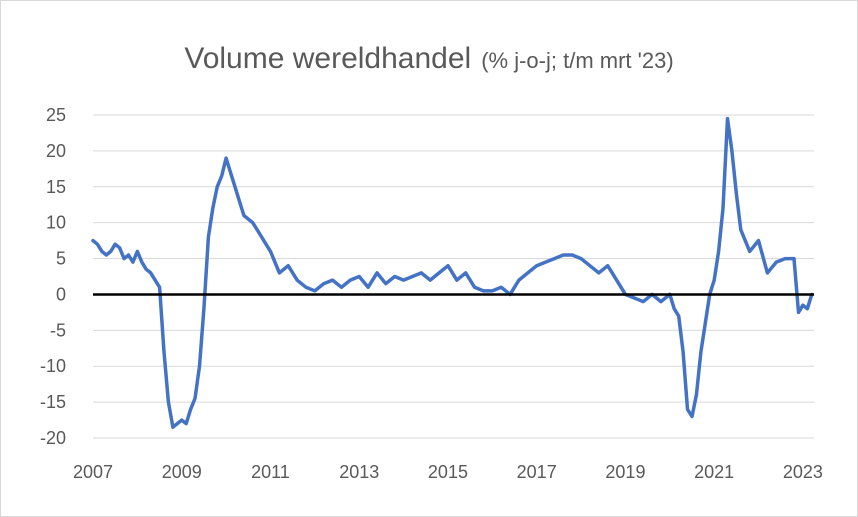 The image size is (858, 517). I want to click on y-tick-label: 25, so click(56, 115).